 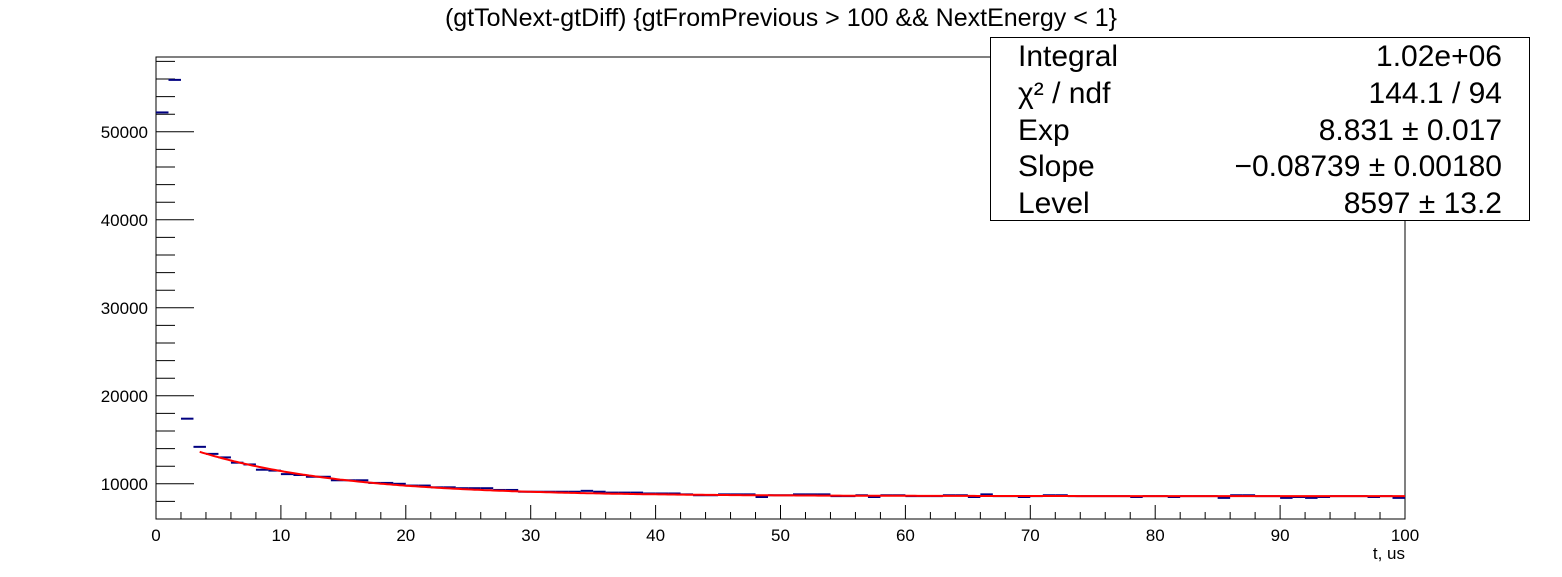 I want to click on x-tick-label: 0, so click(x=155, y=535).